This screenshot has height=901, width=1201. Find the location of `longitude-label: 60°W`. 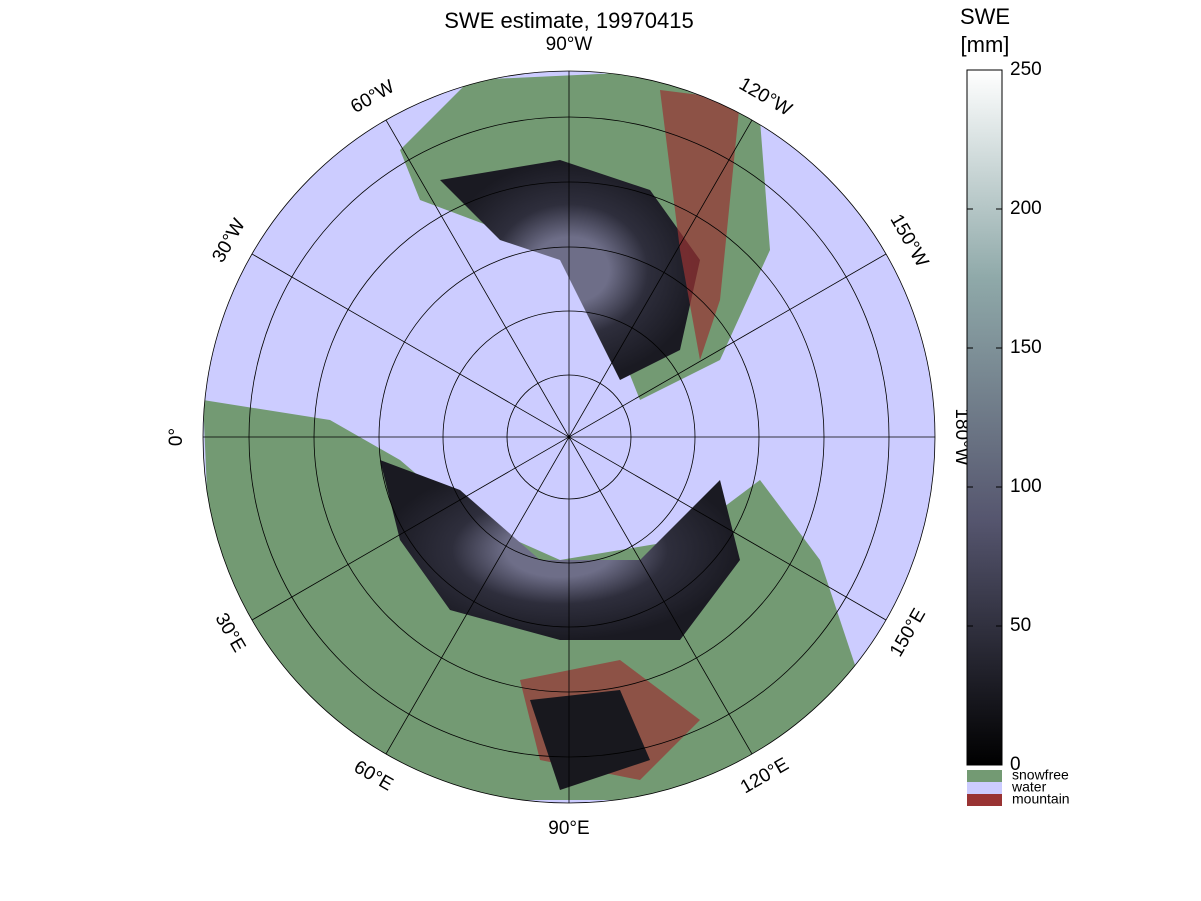

longitude-label: 60°W is located at coordinates (372, 97).